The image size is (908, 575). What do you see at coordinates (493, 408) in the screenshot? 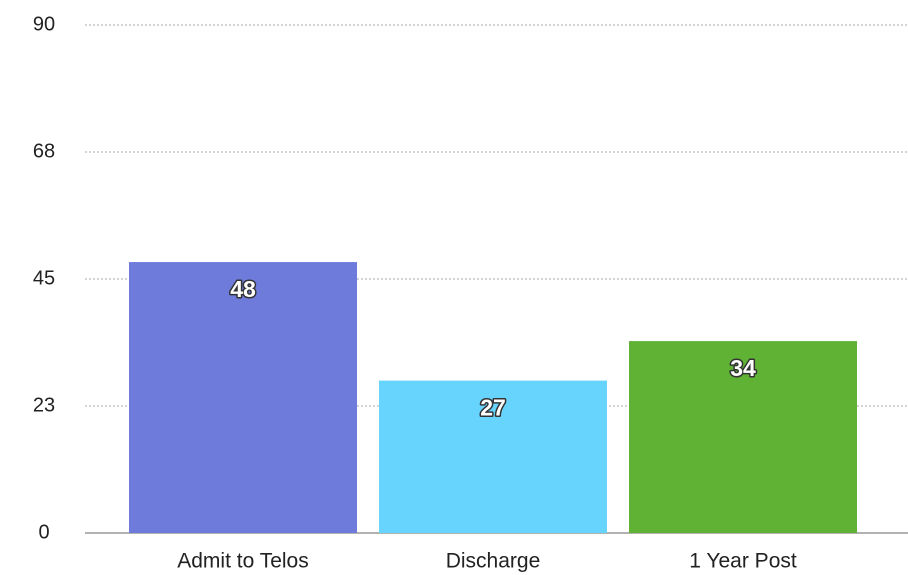
I see `data-label: 27` at bounding box center [493, 408].